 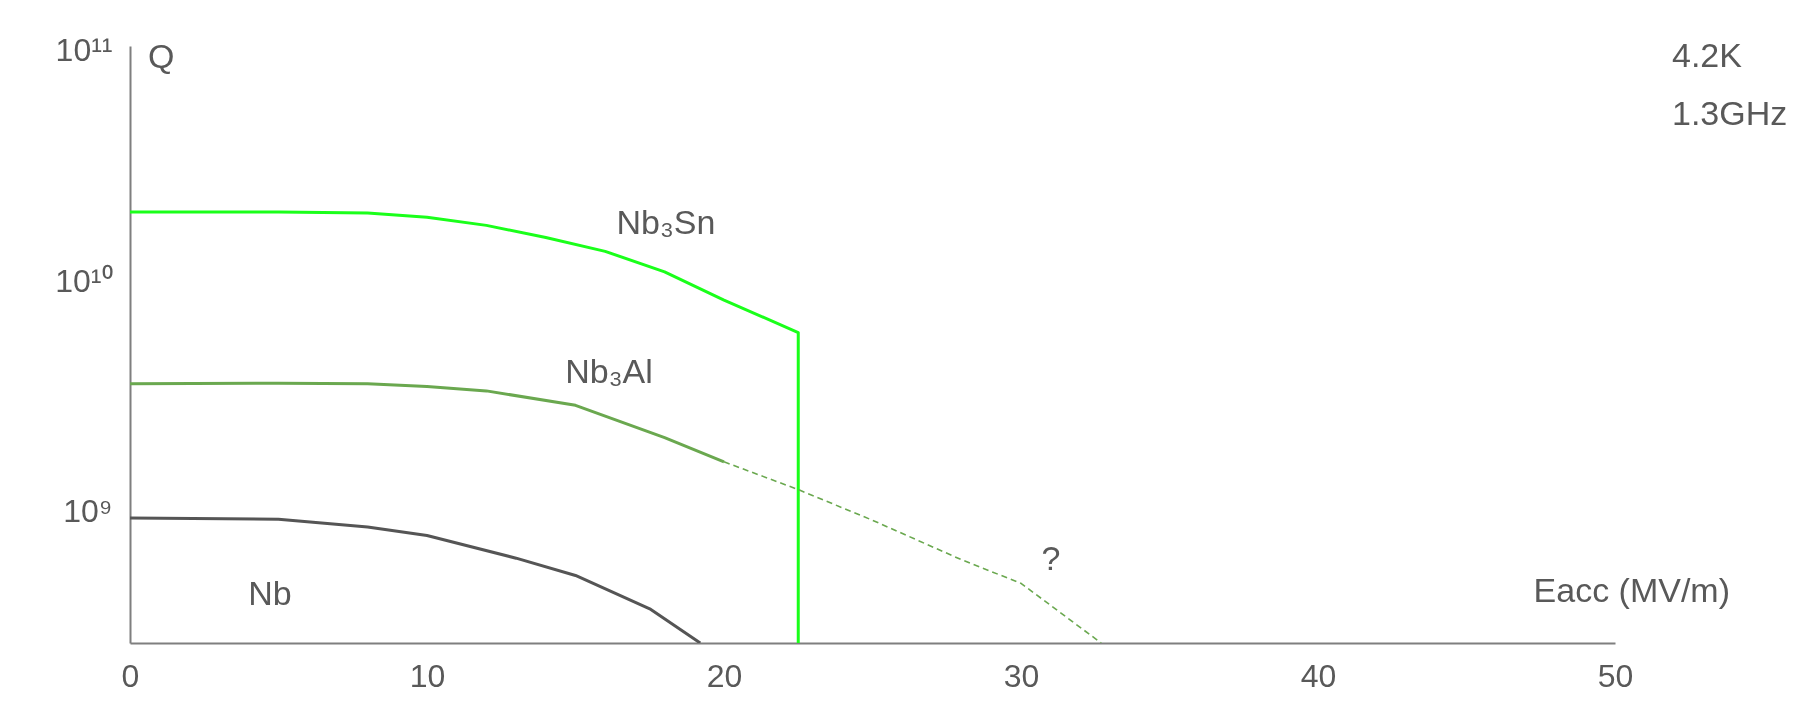 What do you see at coordinates (416, 579) in the screenshot?
I see `line-series` at bounding box center [416, 579].